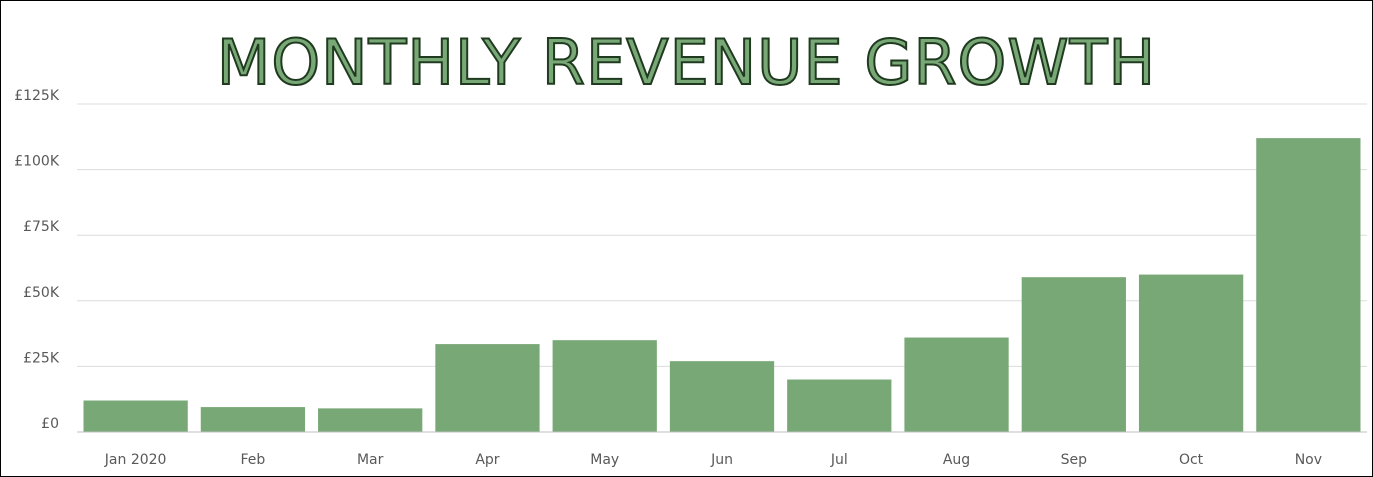 The image size is (1373, 477). What do you see at coordinates (1074, 460) in the screenshot?
I see `x-tick-label: Sep` at bounding box center [1074, 460].